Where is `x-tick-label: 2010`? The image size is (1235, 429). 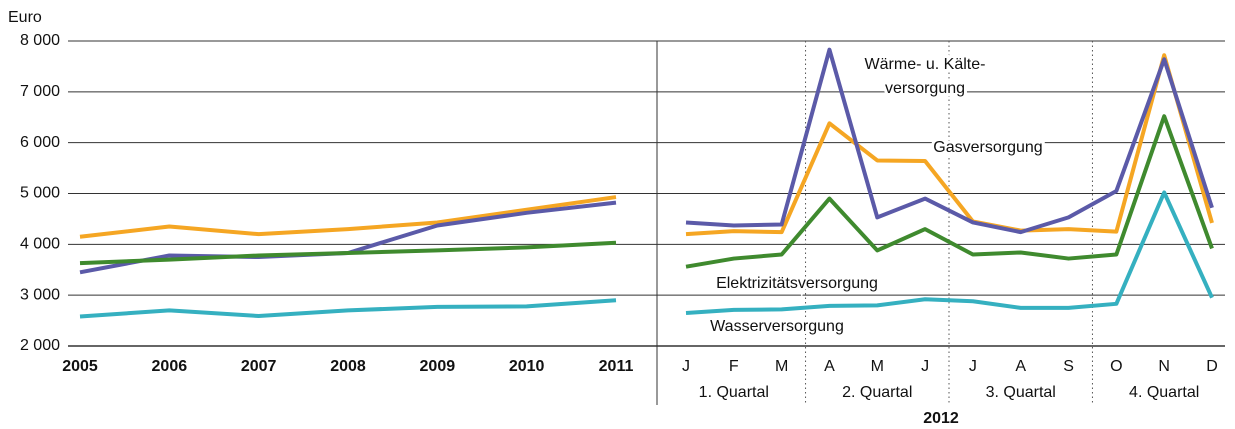
x-tick-label: 2010 is located at coordinates (527, 366).